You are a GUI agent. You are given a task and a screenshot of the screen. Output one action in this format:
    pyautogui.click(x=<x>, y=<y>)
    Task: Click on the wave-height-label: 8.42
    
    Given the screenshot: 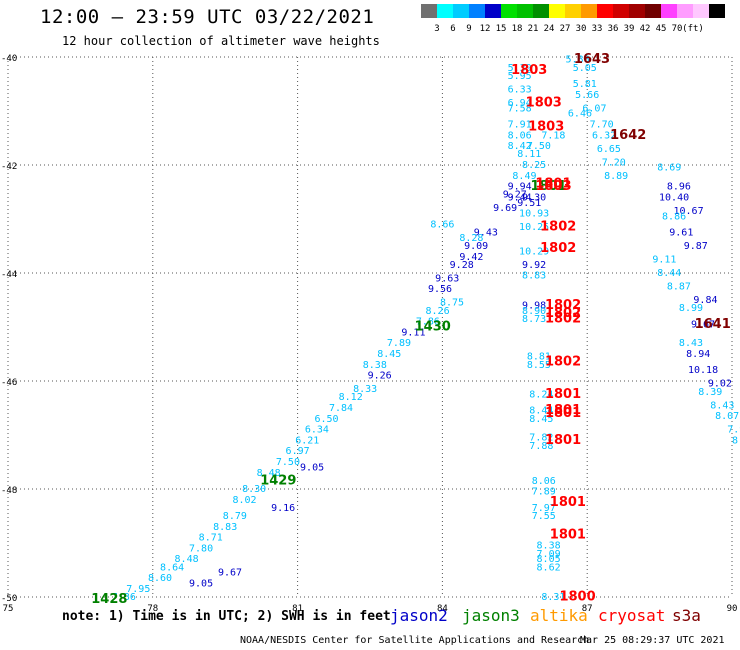 What is the action you would take?
    pyautogui.click(x=520, y=146)
    